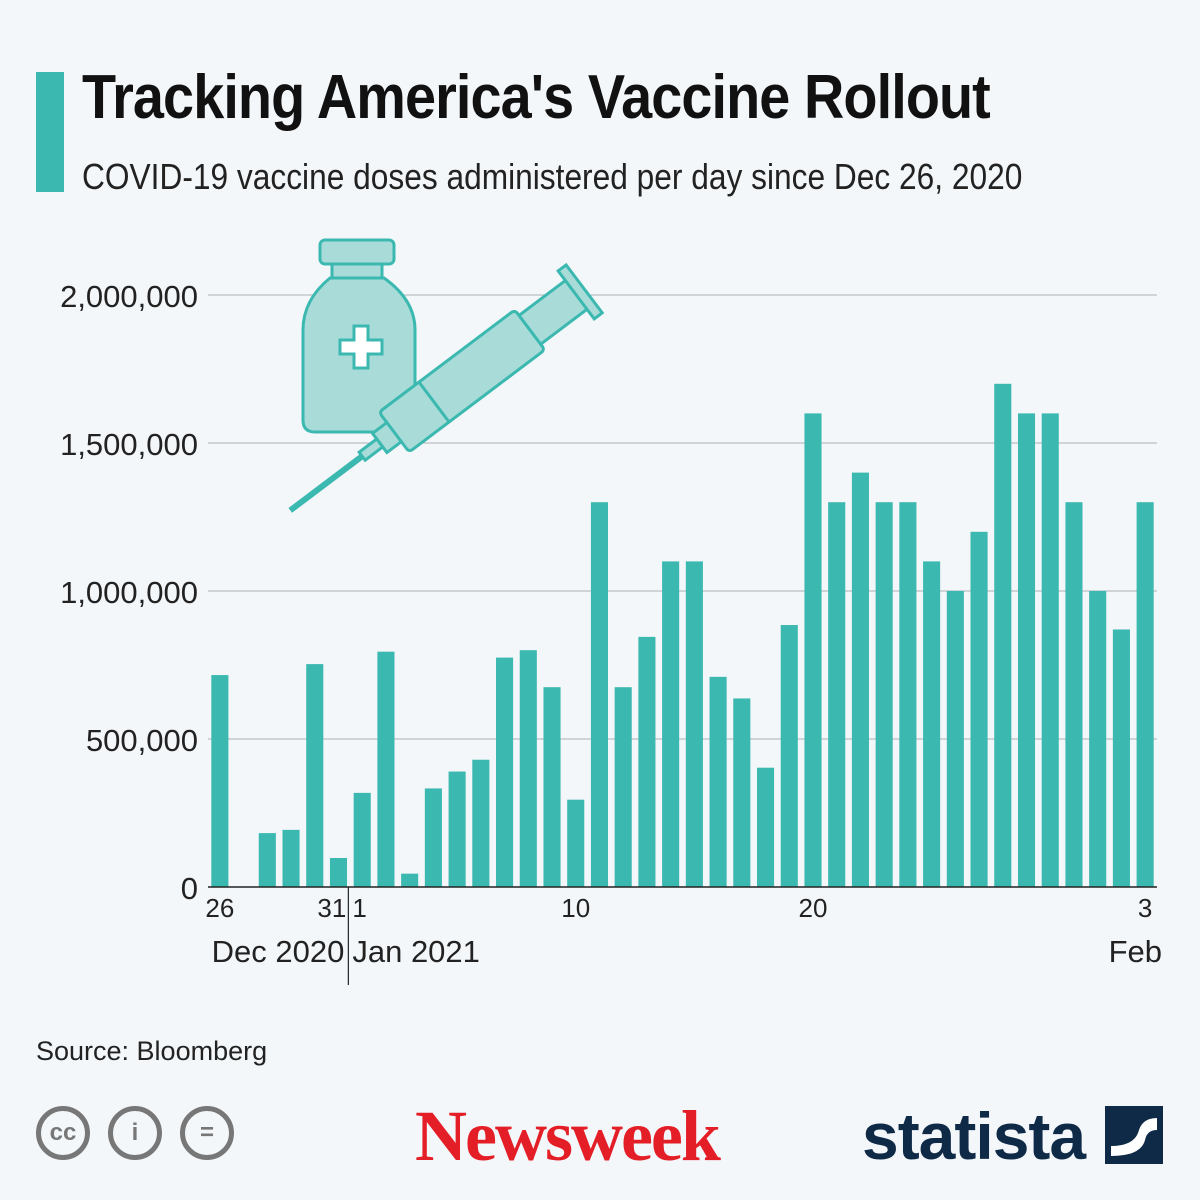 This screenshot has width=1200, height=1200. Describe the element at coordinates (359, 908) in the screenshot. I see `x-tick-label: 1` at that location.